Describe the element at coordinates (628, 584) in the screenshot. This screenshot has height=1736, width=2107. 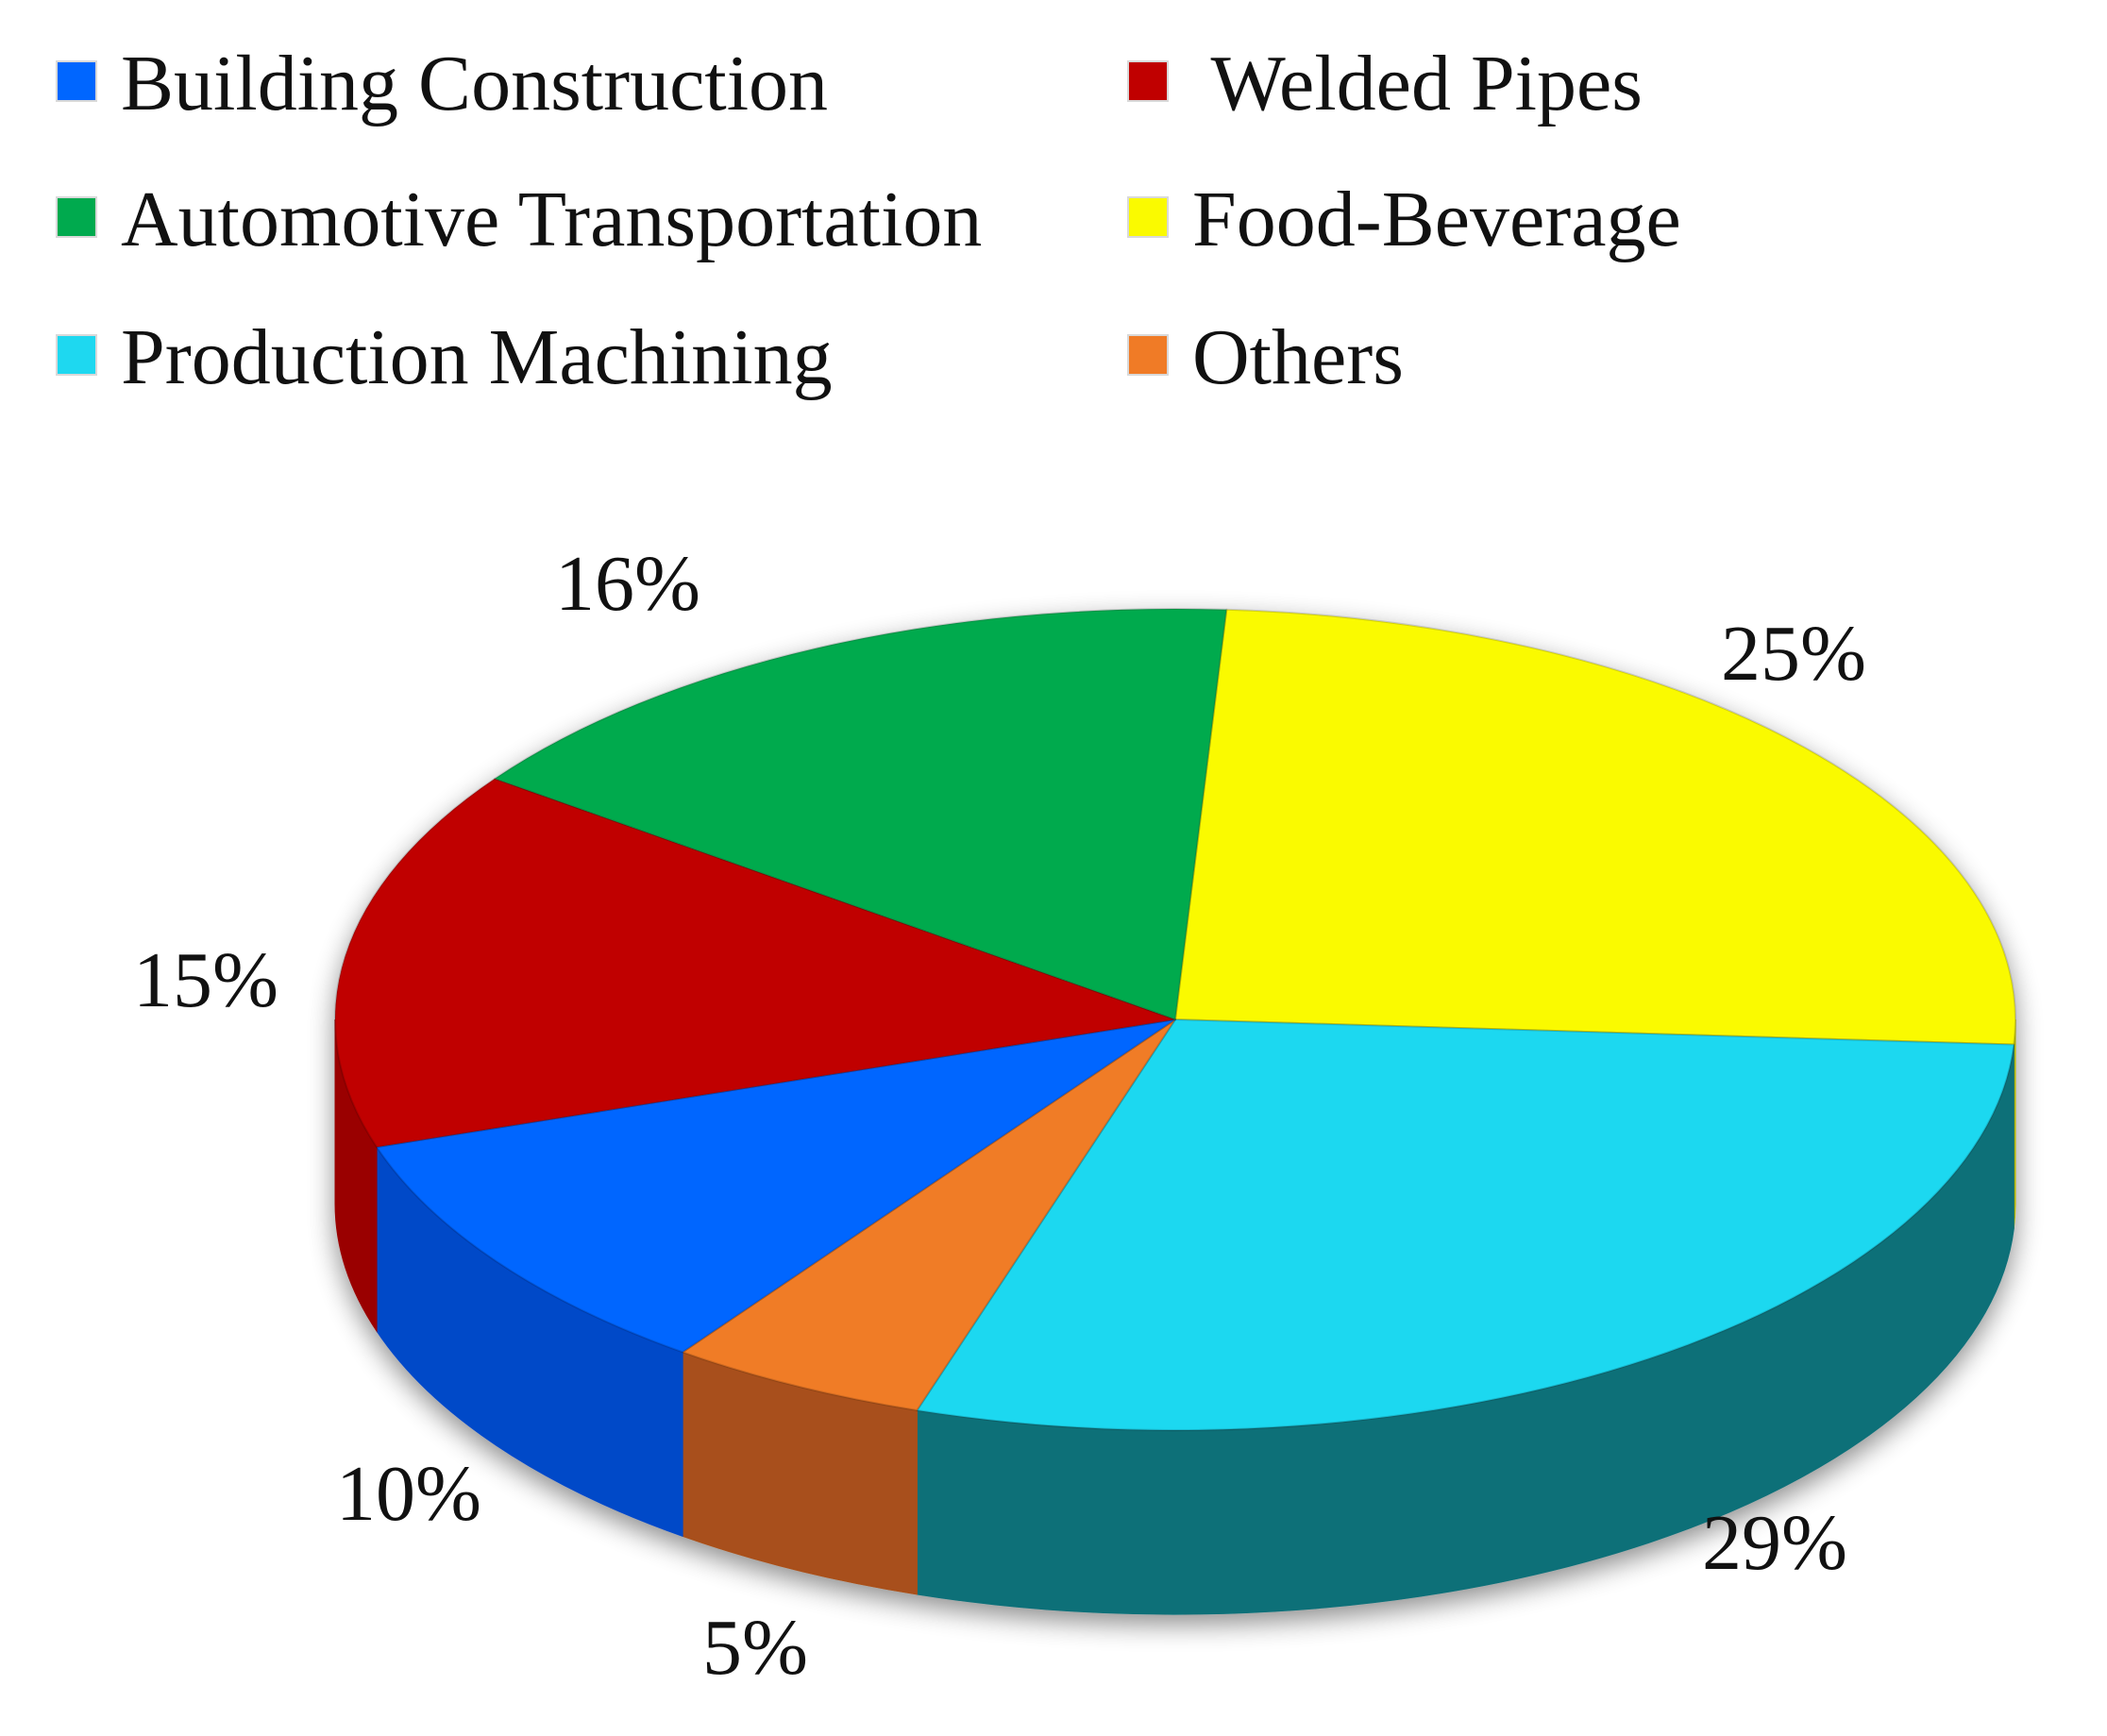
I see `data-label-automotive-transportation: 16%` at that location.